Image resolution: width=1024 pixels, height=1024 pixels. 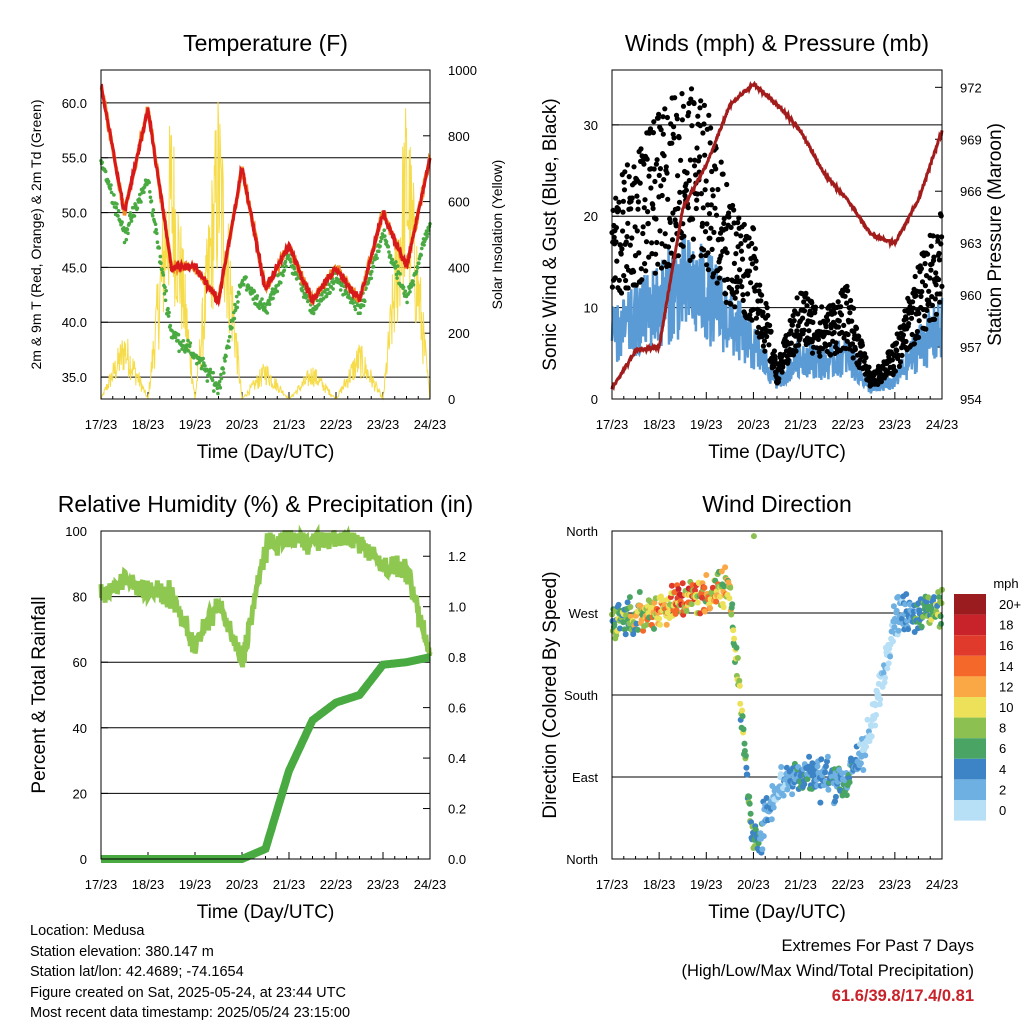 I want to click on speed-legend-swatch, so click(x=970, y=769).